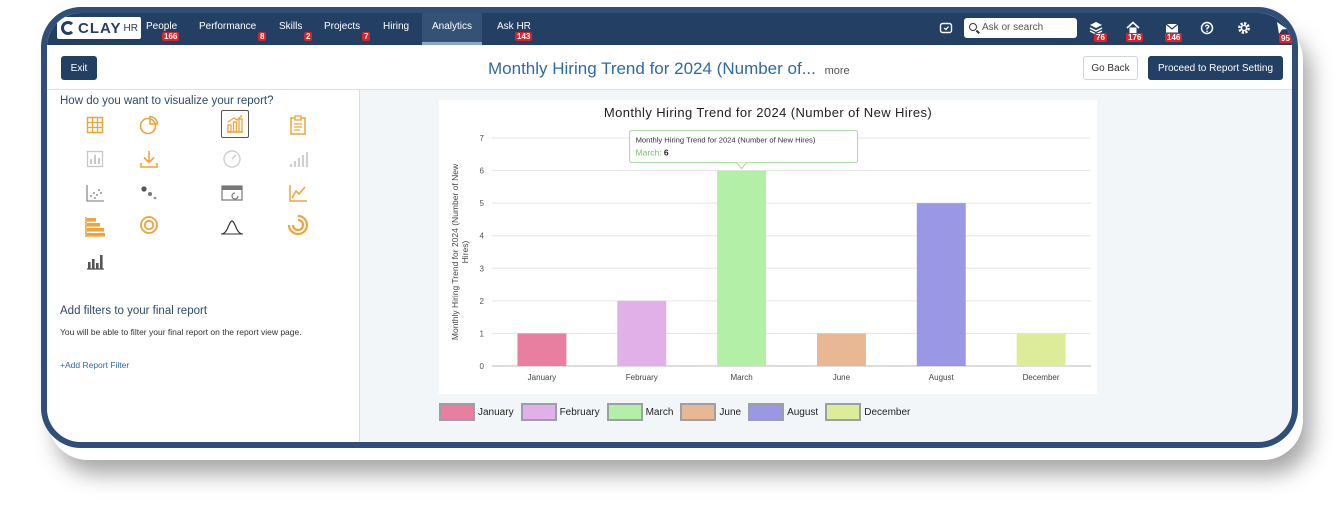 This screenshot has width=1344, height=511. Describe the element at coordinates (232, 193) in the screenshot. I see `card-chart-icon` at that location.